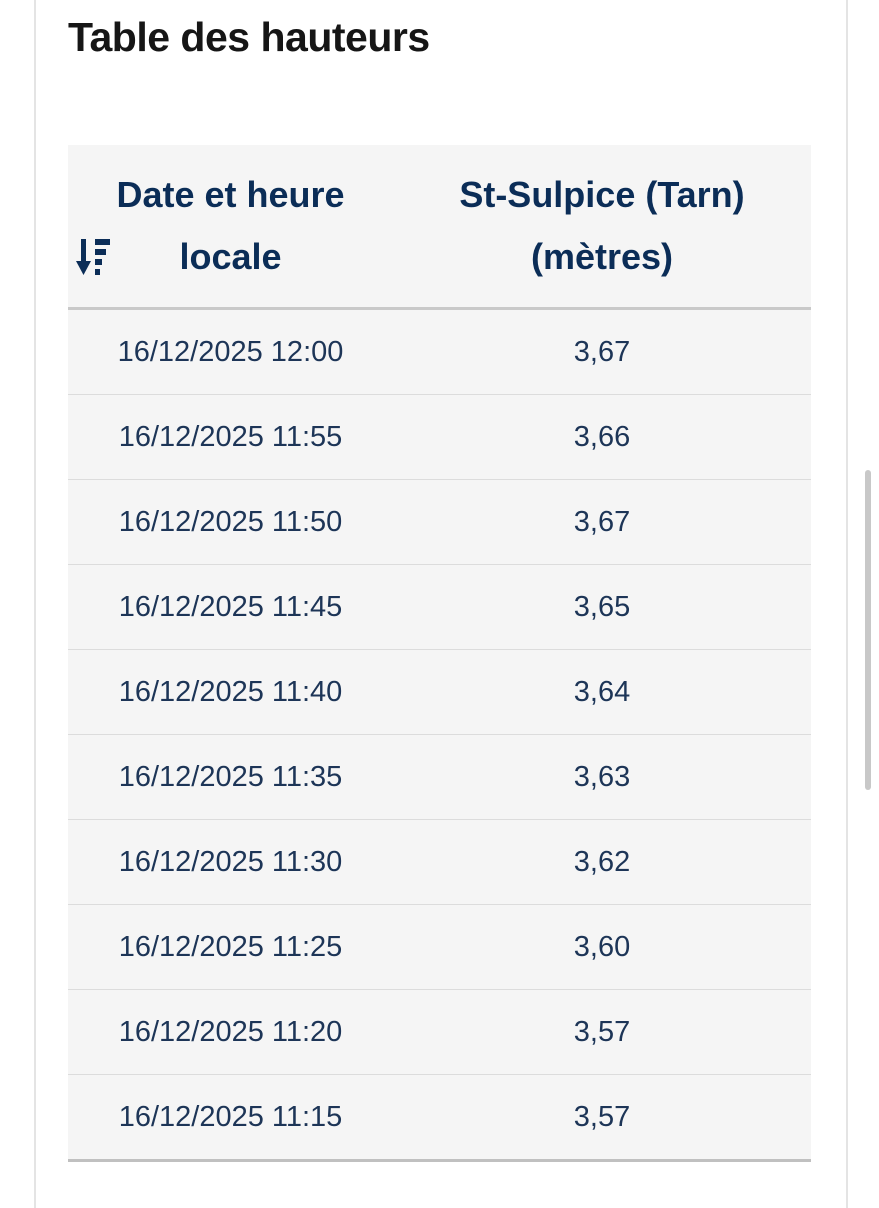 The width and height of the screenshot is (879, 1208). I want to click on date-cell: 16/12/2025 12:00, so click(230, 351).